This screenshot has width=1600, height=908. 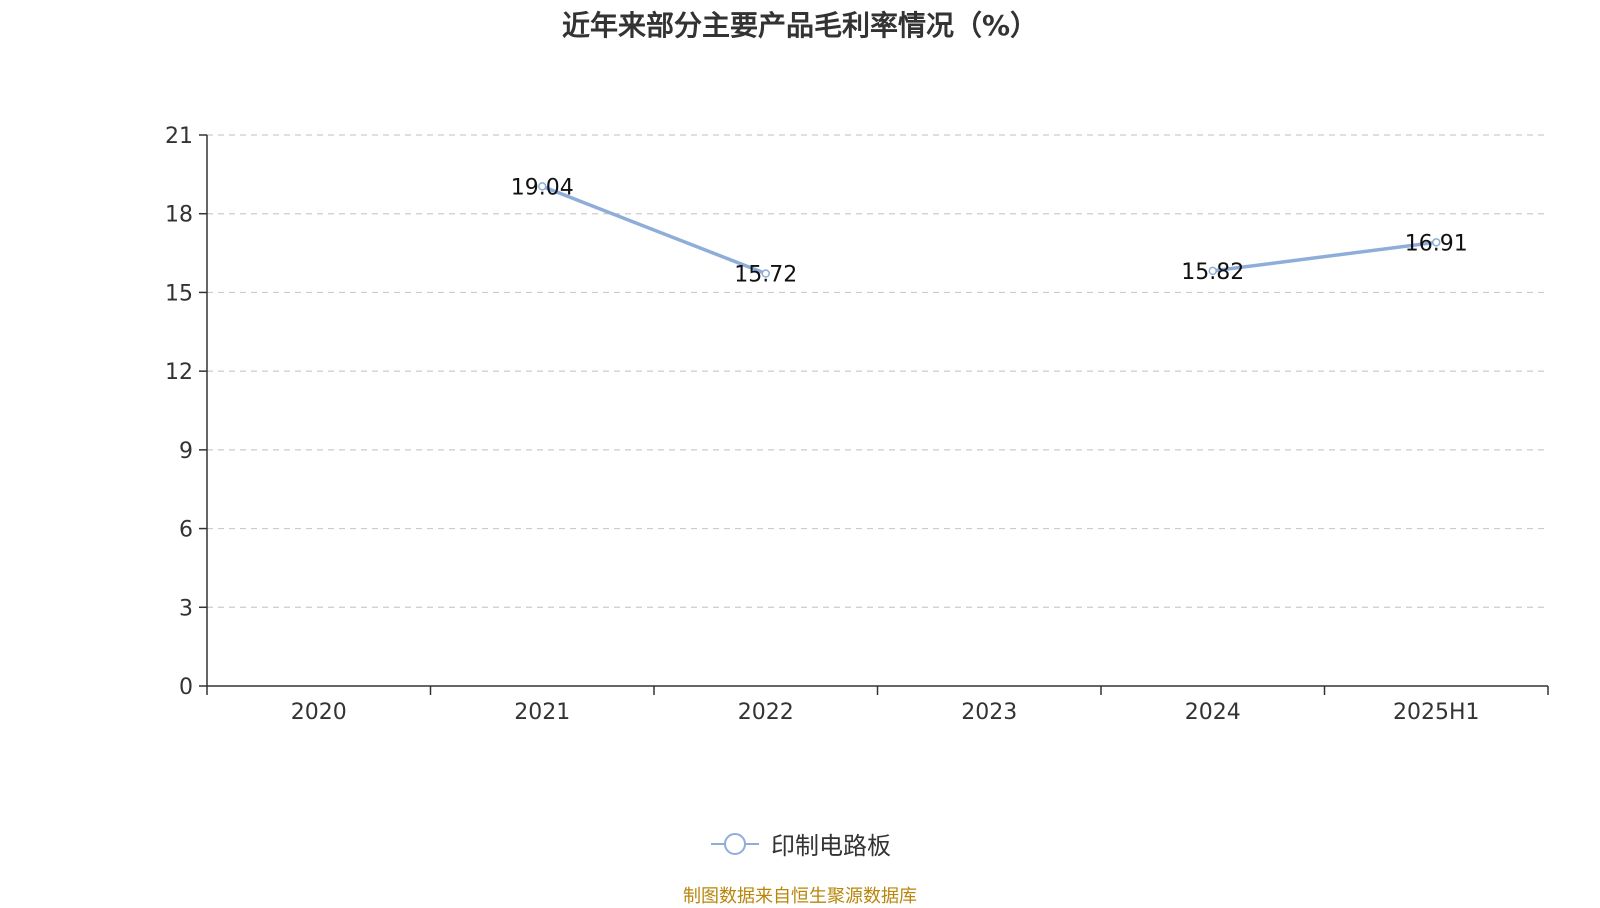 What do you see at coordinates (989, 712) in the screenshot?
I see `x-tick-label: 2023` at bounding box center [989, 712].